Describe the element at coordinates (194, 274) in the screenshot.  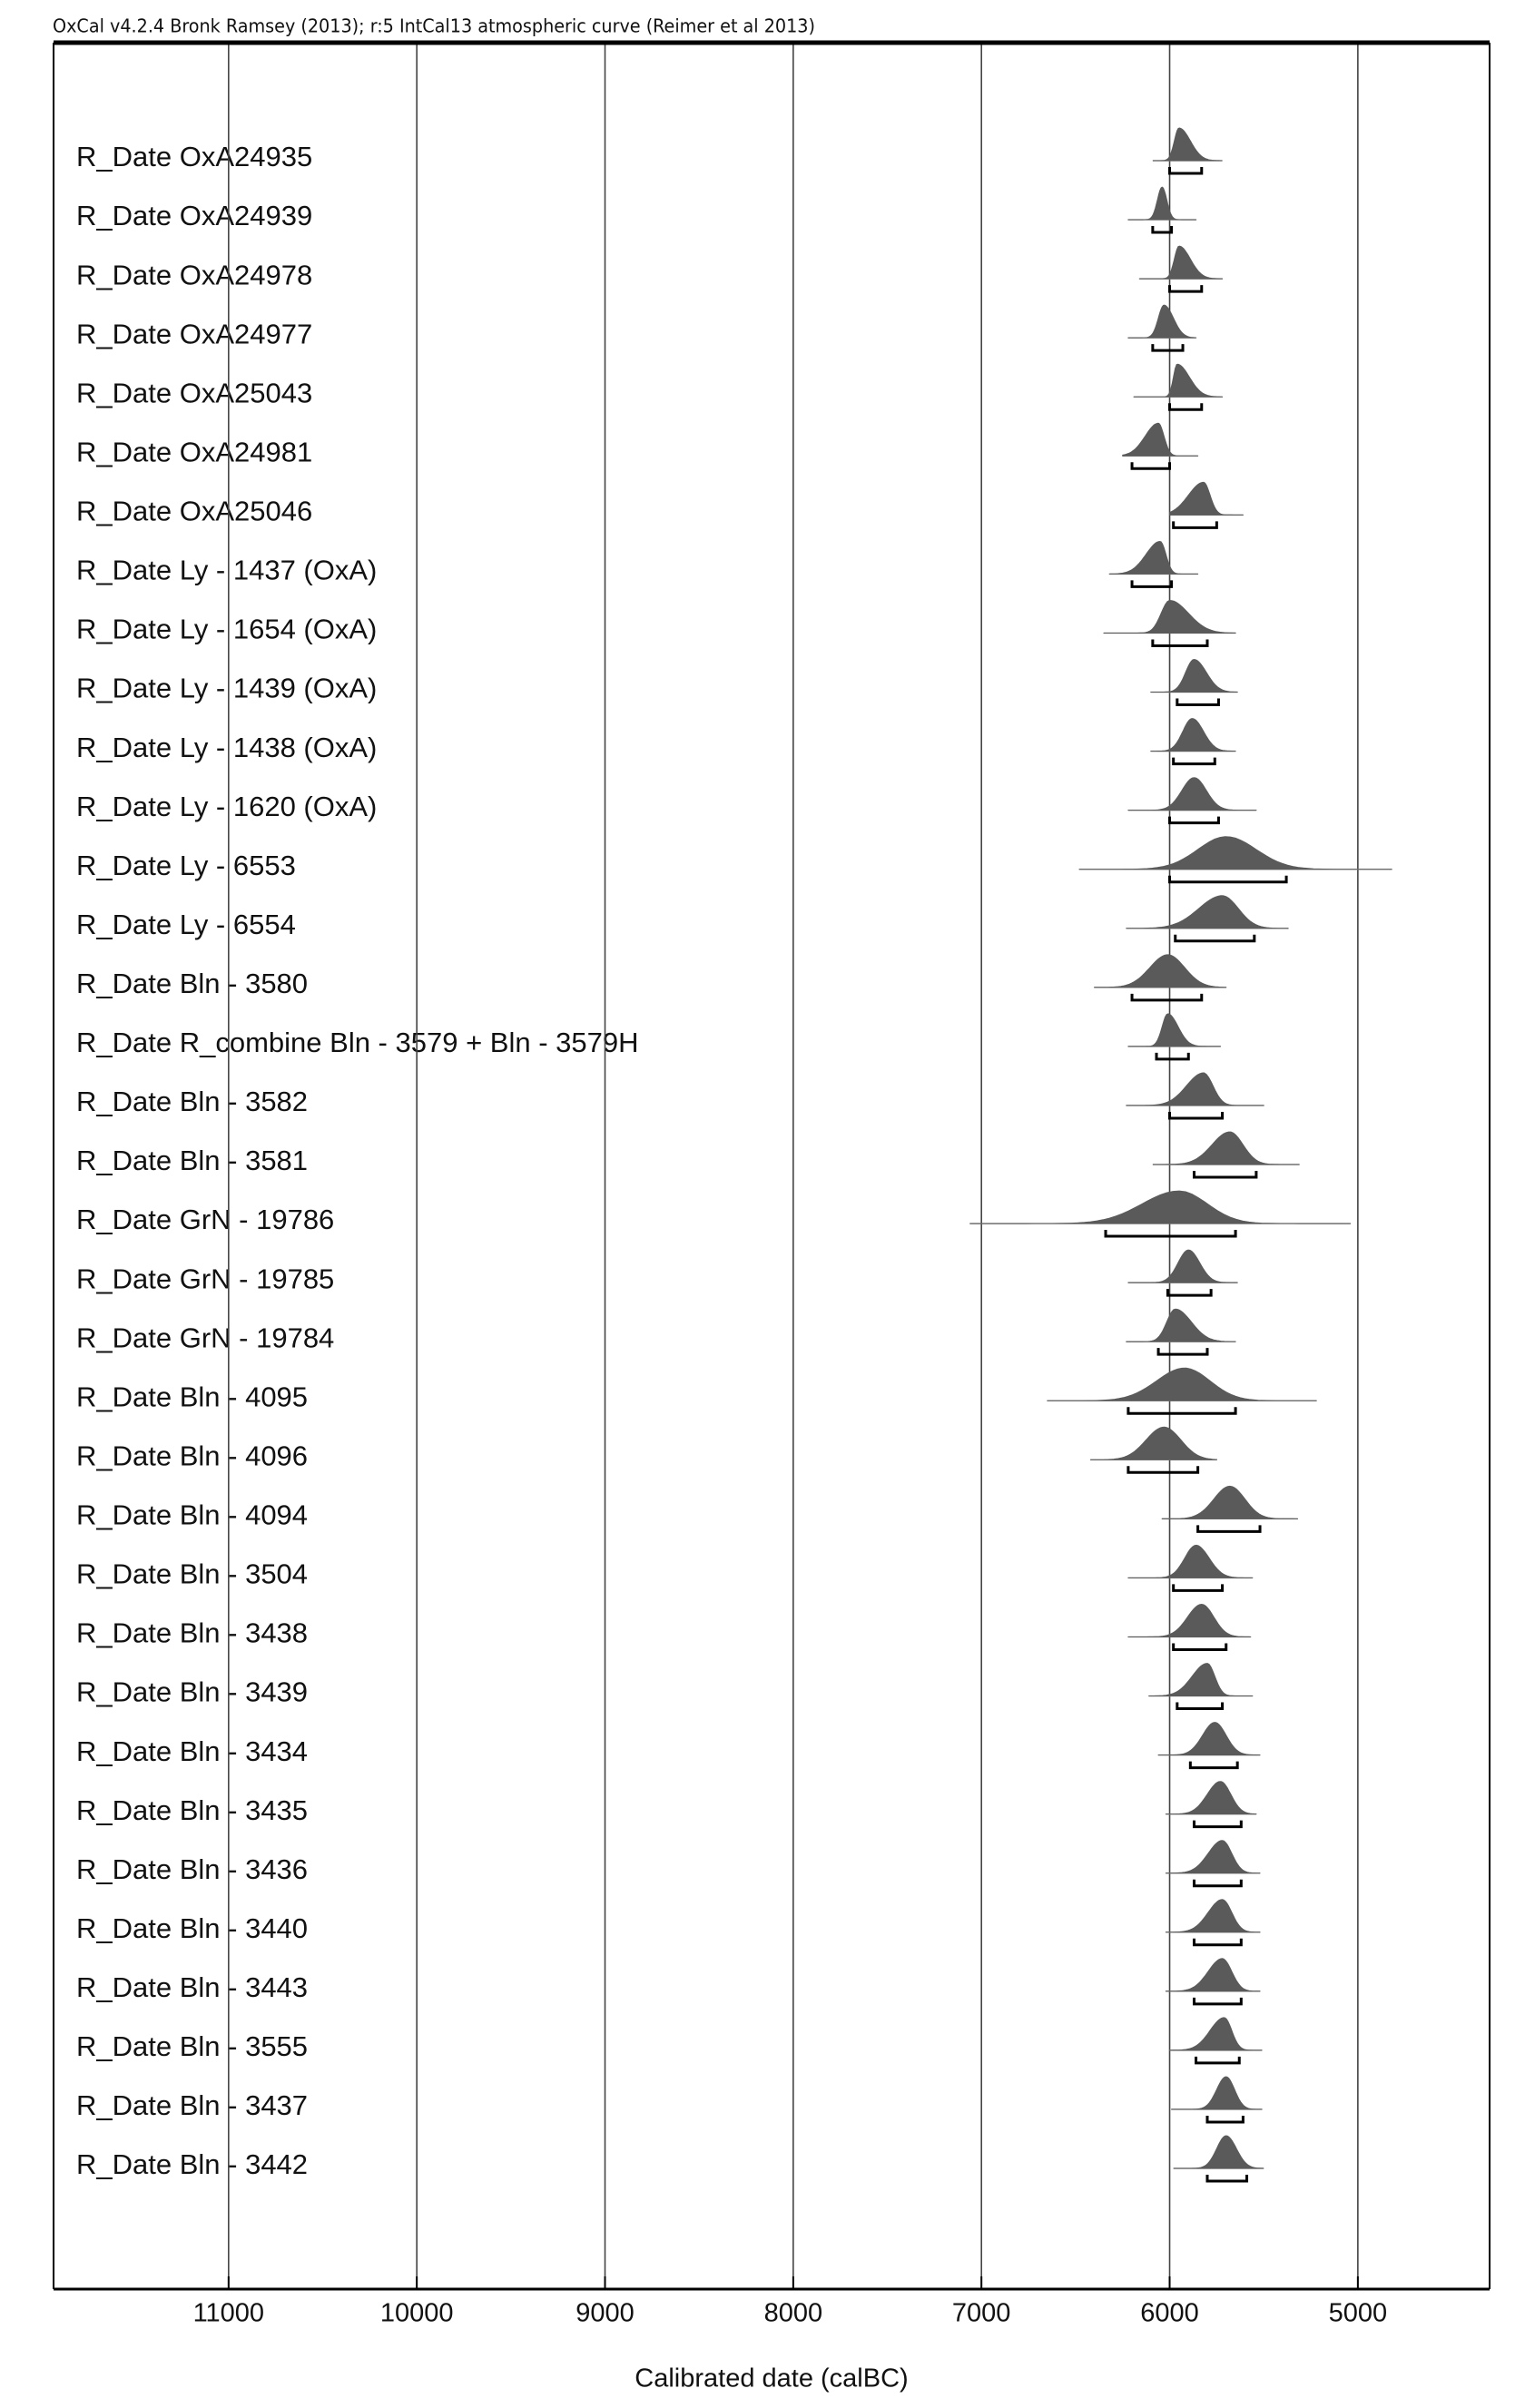
I see `row-label: R_Date OxA24978` at that location.